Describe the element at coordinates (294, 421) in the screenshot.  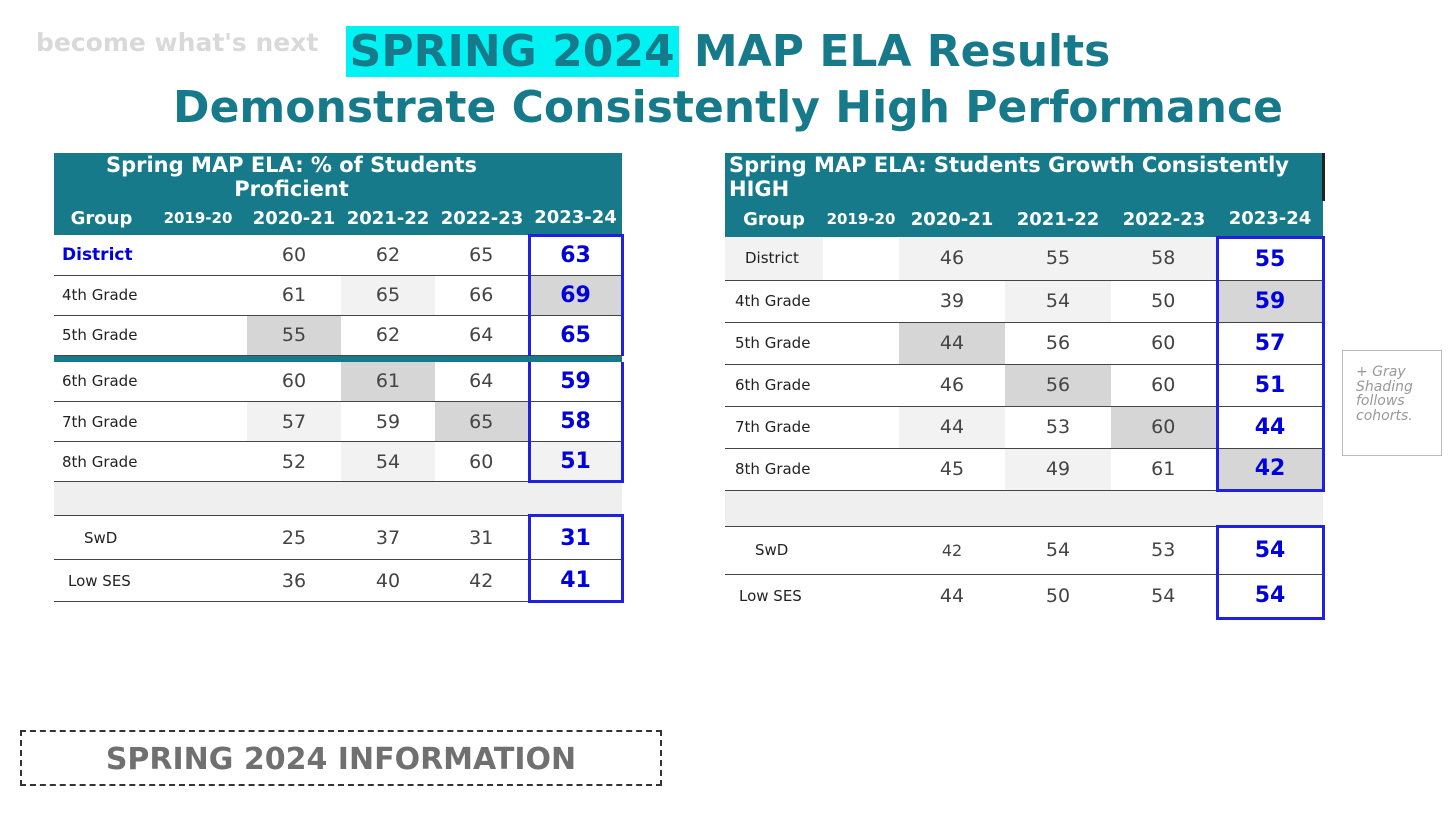
I see `cell: 57` at that location.